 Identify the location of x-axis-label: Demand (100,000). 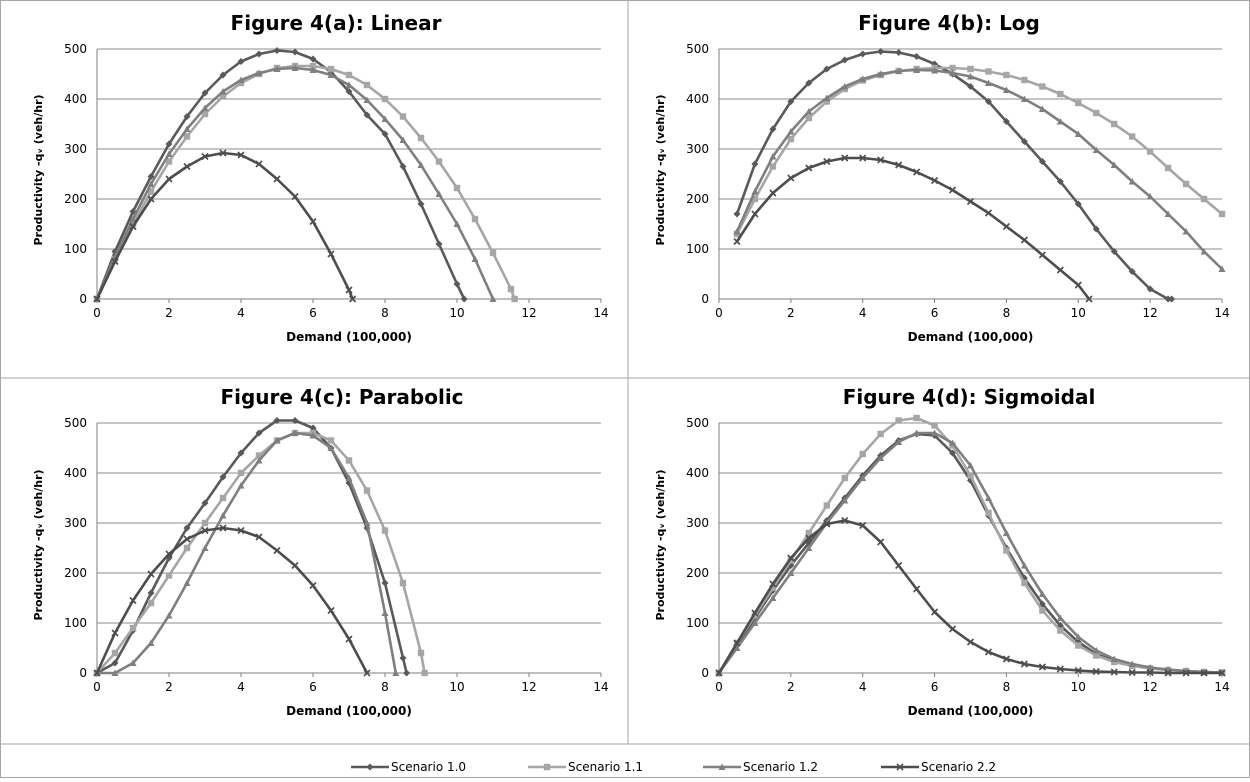
(971, 711).